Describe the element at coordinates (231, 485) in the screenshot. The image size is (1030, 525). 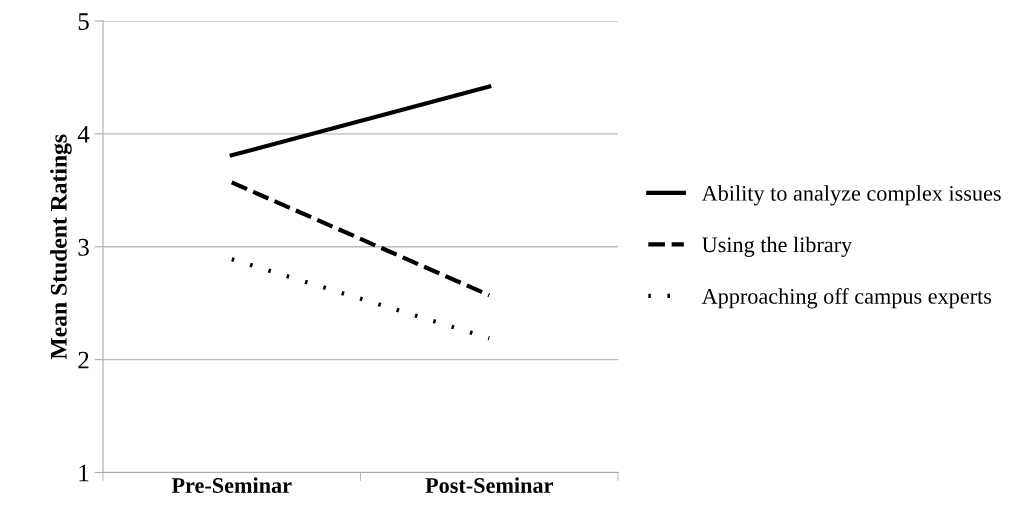
I see `x-tick-label: Pre-Seminar` at that location.